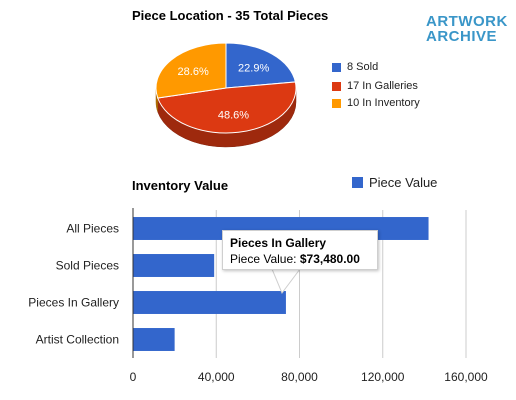 This screenshot has height=400, width=516. I want to click on artwork-archive-logo: ARTWORK ARCHIVE, so click(467, 29).